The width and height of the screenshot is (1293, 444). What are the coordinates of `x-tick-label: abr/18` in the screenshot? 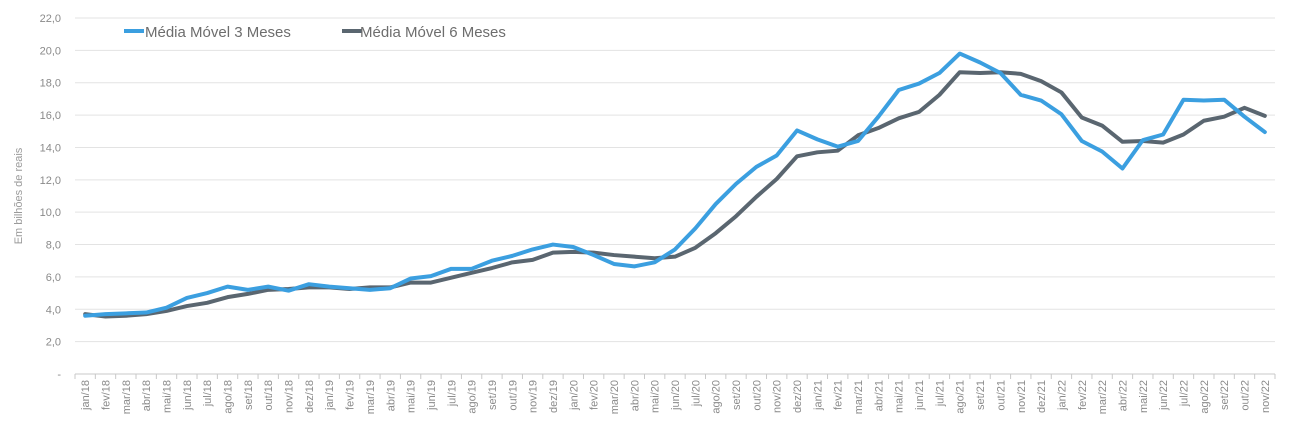 It's located at (147, 395).